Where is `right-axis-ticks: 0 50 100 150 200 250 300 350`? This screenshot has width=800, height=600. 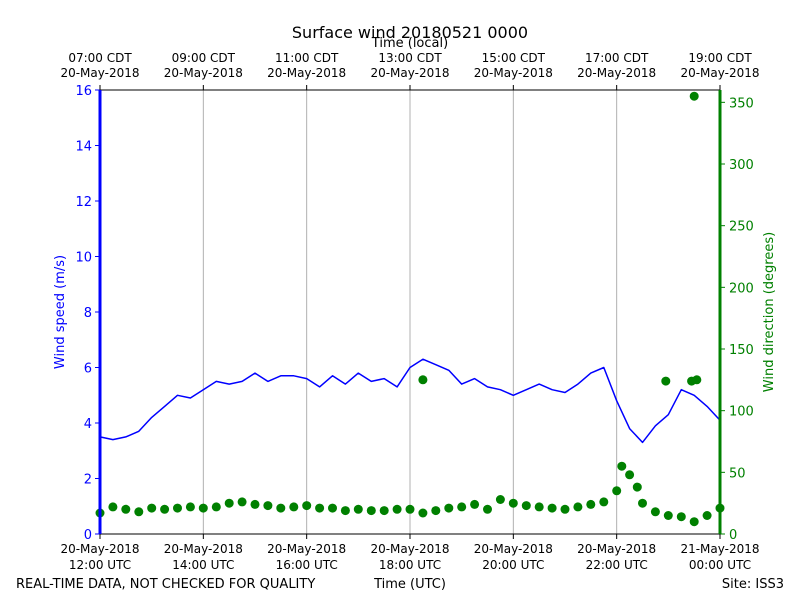 right-axis-ticks: 0 50 100 150 200 250 300 350 is located at coordinates (737, 319).